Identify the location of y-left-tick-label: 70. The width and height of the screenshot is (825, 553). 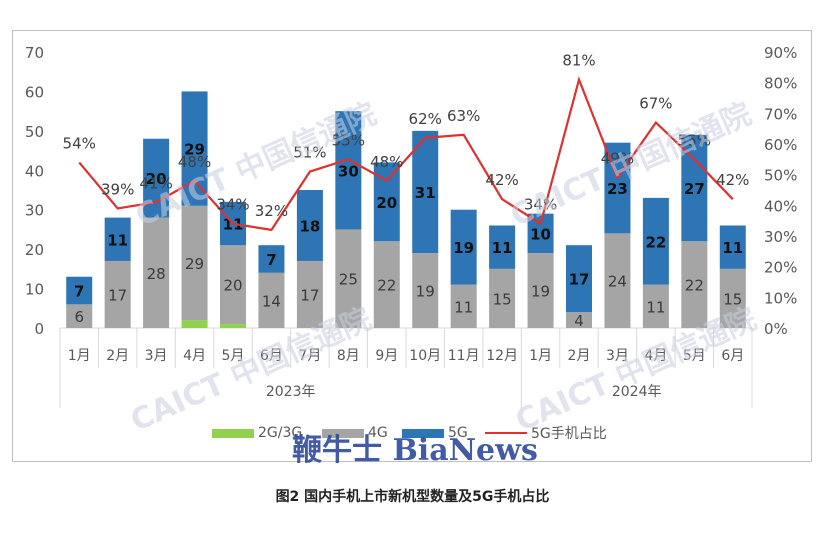
(34, 53).